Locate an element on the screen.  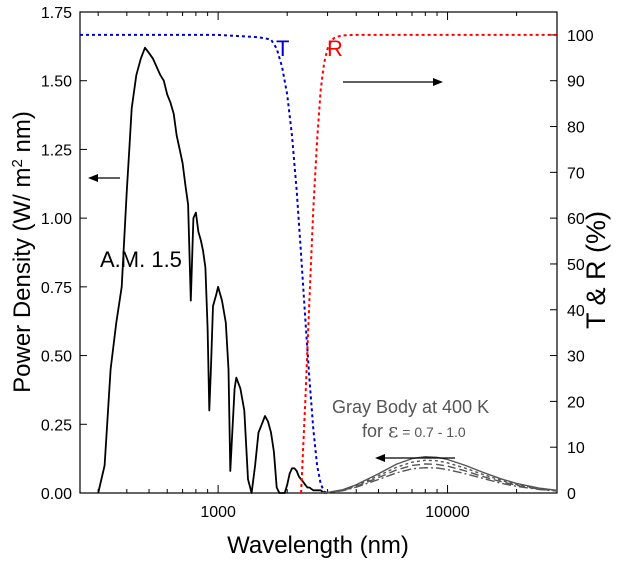
y-left-tick-label: 0.50 is located at coordinates (56, 357).